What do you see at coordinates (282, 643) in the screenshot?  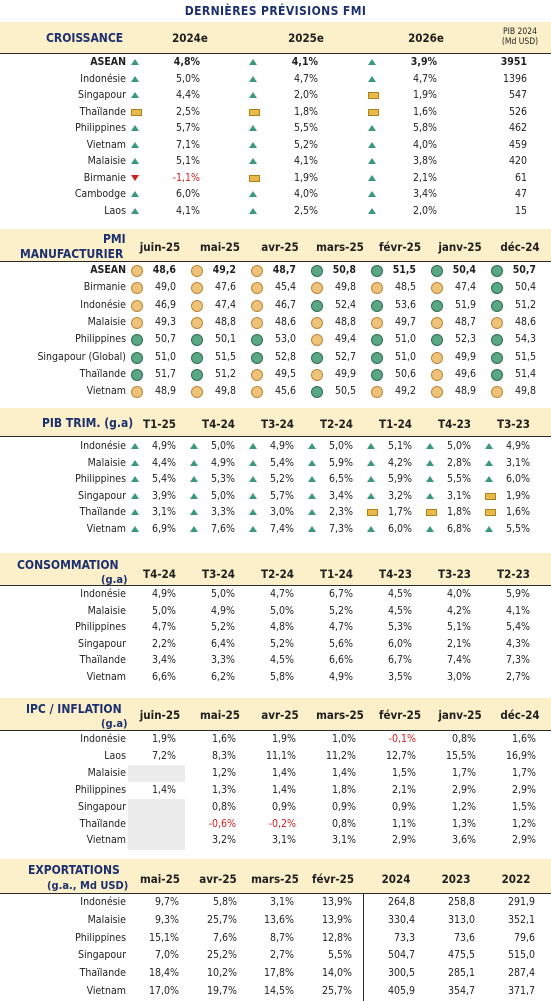 I see `value-cell: 5,2%` at bounding box center [282, 643].